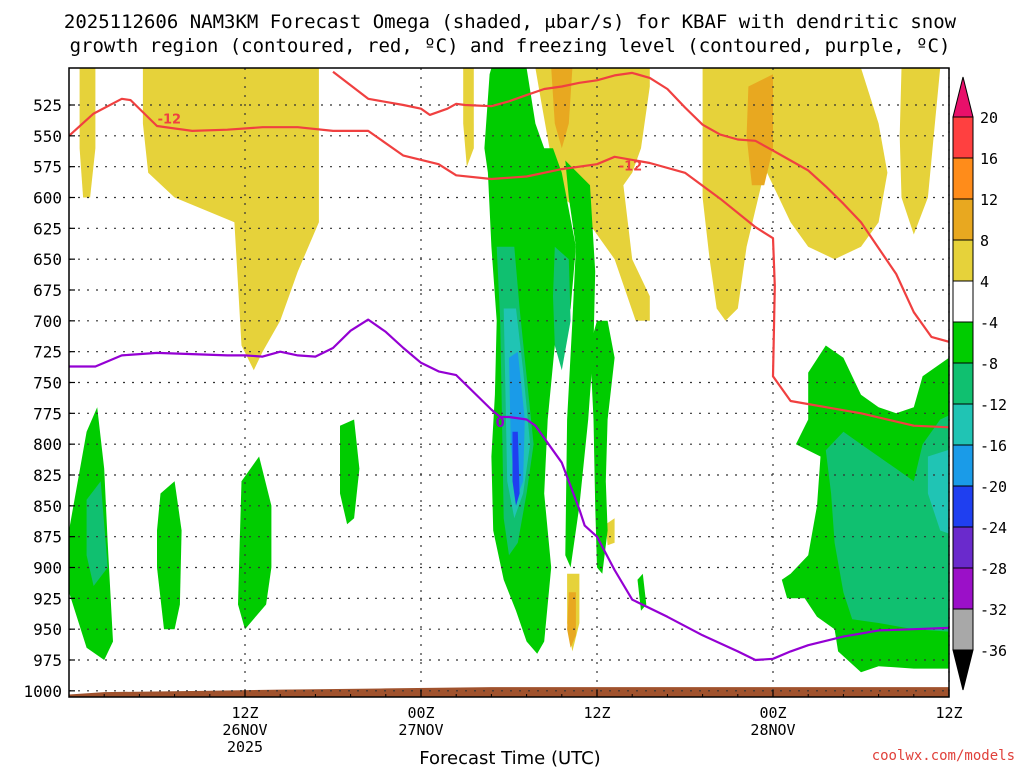 The image size is (1024, 768). Describe the element at coordinates (47, 413) in the screenshot. I see `y-tick-label: 775` at that location.